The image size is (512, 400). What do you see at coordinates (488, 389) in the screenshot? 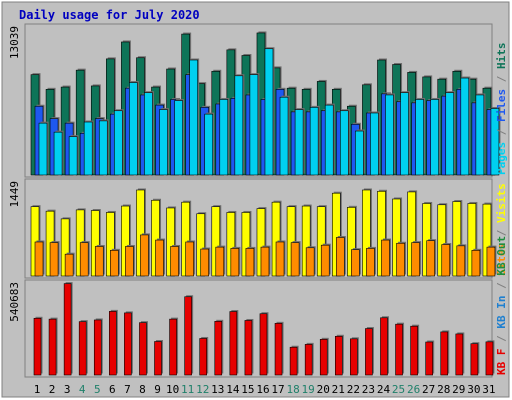
I see `x-tick-31: 31` at bounding box center [488, 389].